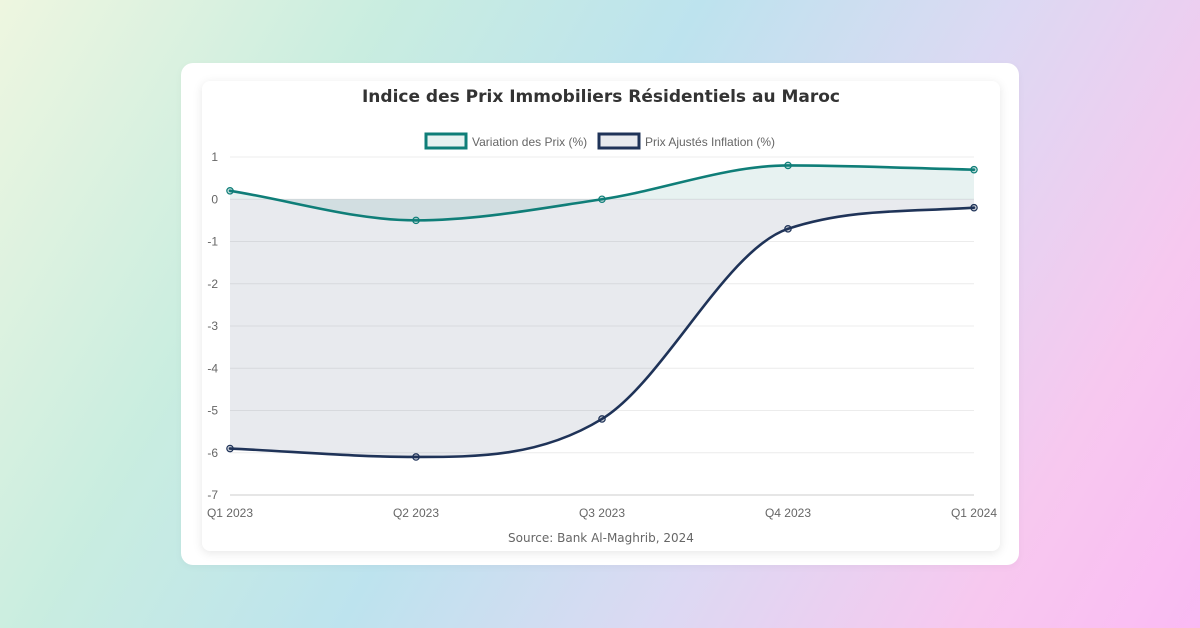 Image resolution: width=1200 pixels, height=628 pixels. I want to click on legend-item-variation: Variation des Prix (%), so click(505, 141).